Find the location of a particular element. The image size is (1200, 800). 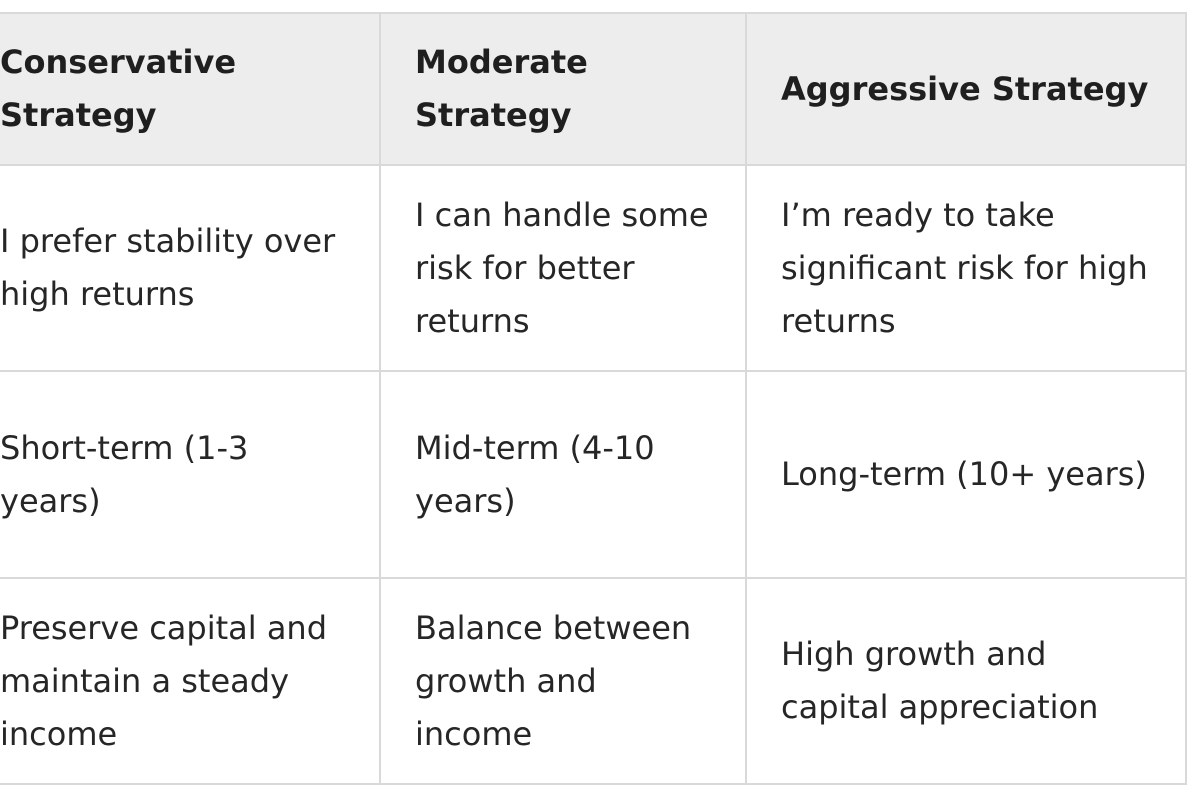

cell-text: High growth and capital appreciation is located at coordinates (940, 680).